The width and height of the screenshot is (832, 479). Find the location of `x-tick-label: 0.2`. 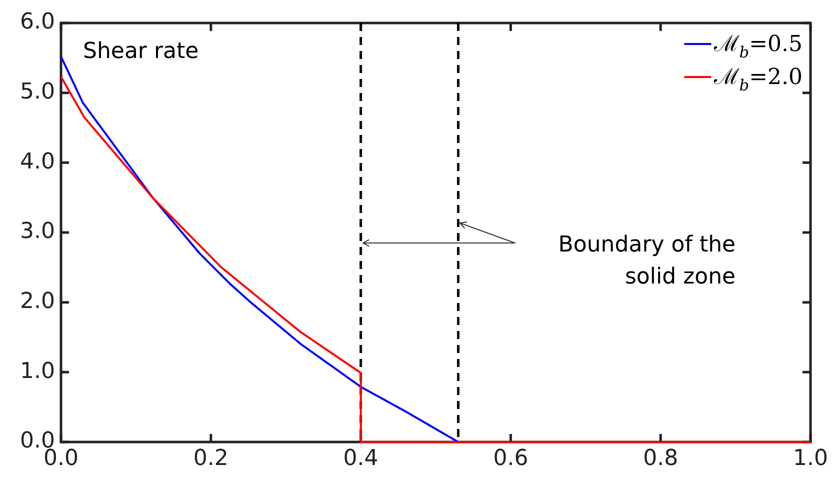

x-tick-label: 0.2 is located at coordinates (210, 458).